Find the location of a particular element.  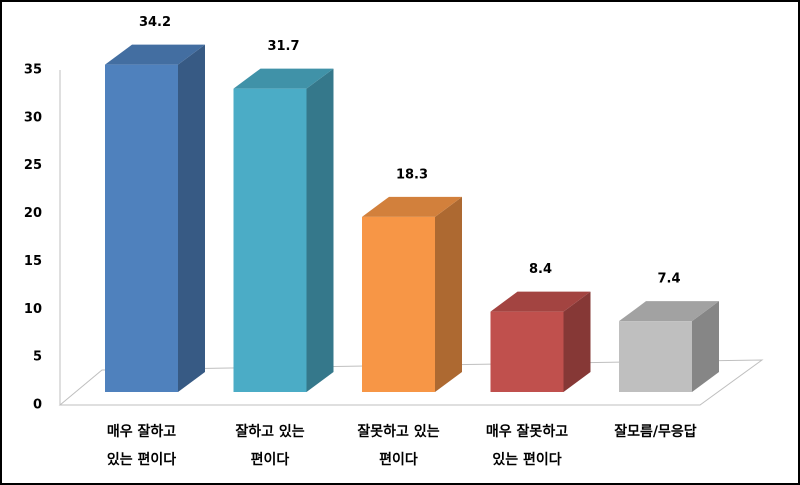

value-label: 34.2 is located at coordinates (155, 22).